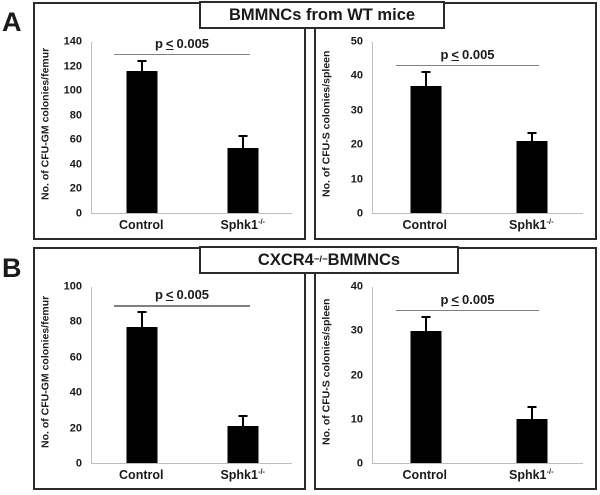  Describe the element at coordinates (349, 375) in the screenshot. I see `y-axis-tick-labels: 40 30 20 10 0` at that location.